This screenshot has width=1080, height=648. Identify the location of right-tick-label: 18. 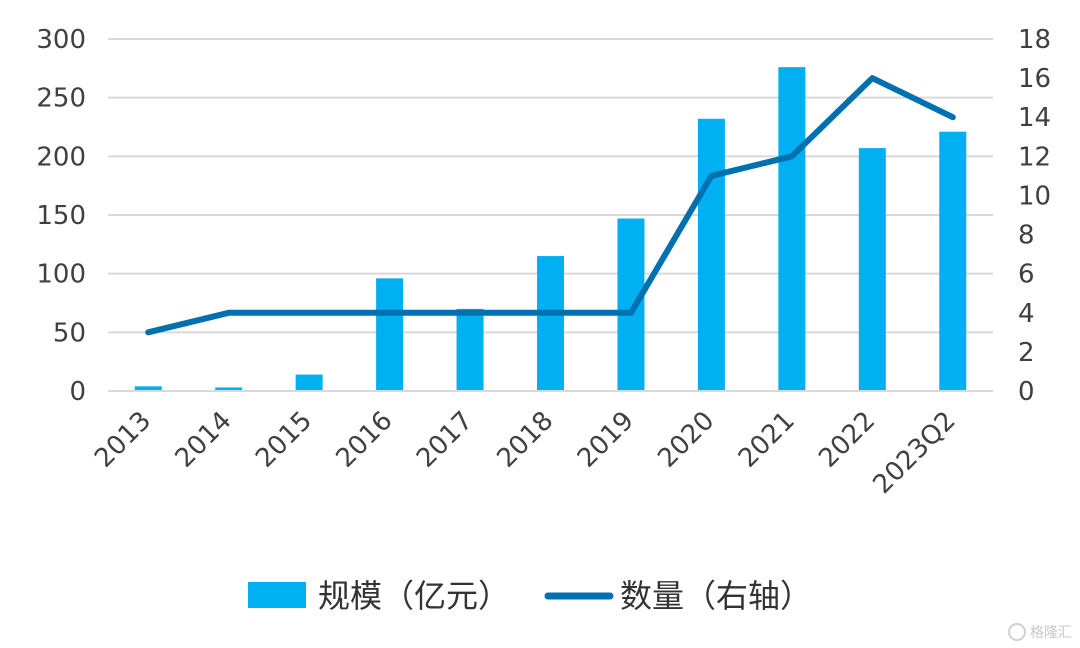
(1034, 40).